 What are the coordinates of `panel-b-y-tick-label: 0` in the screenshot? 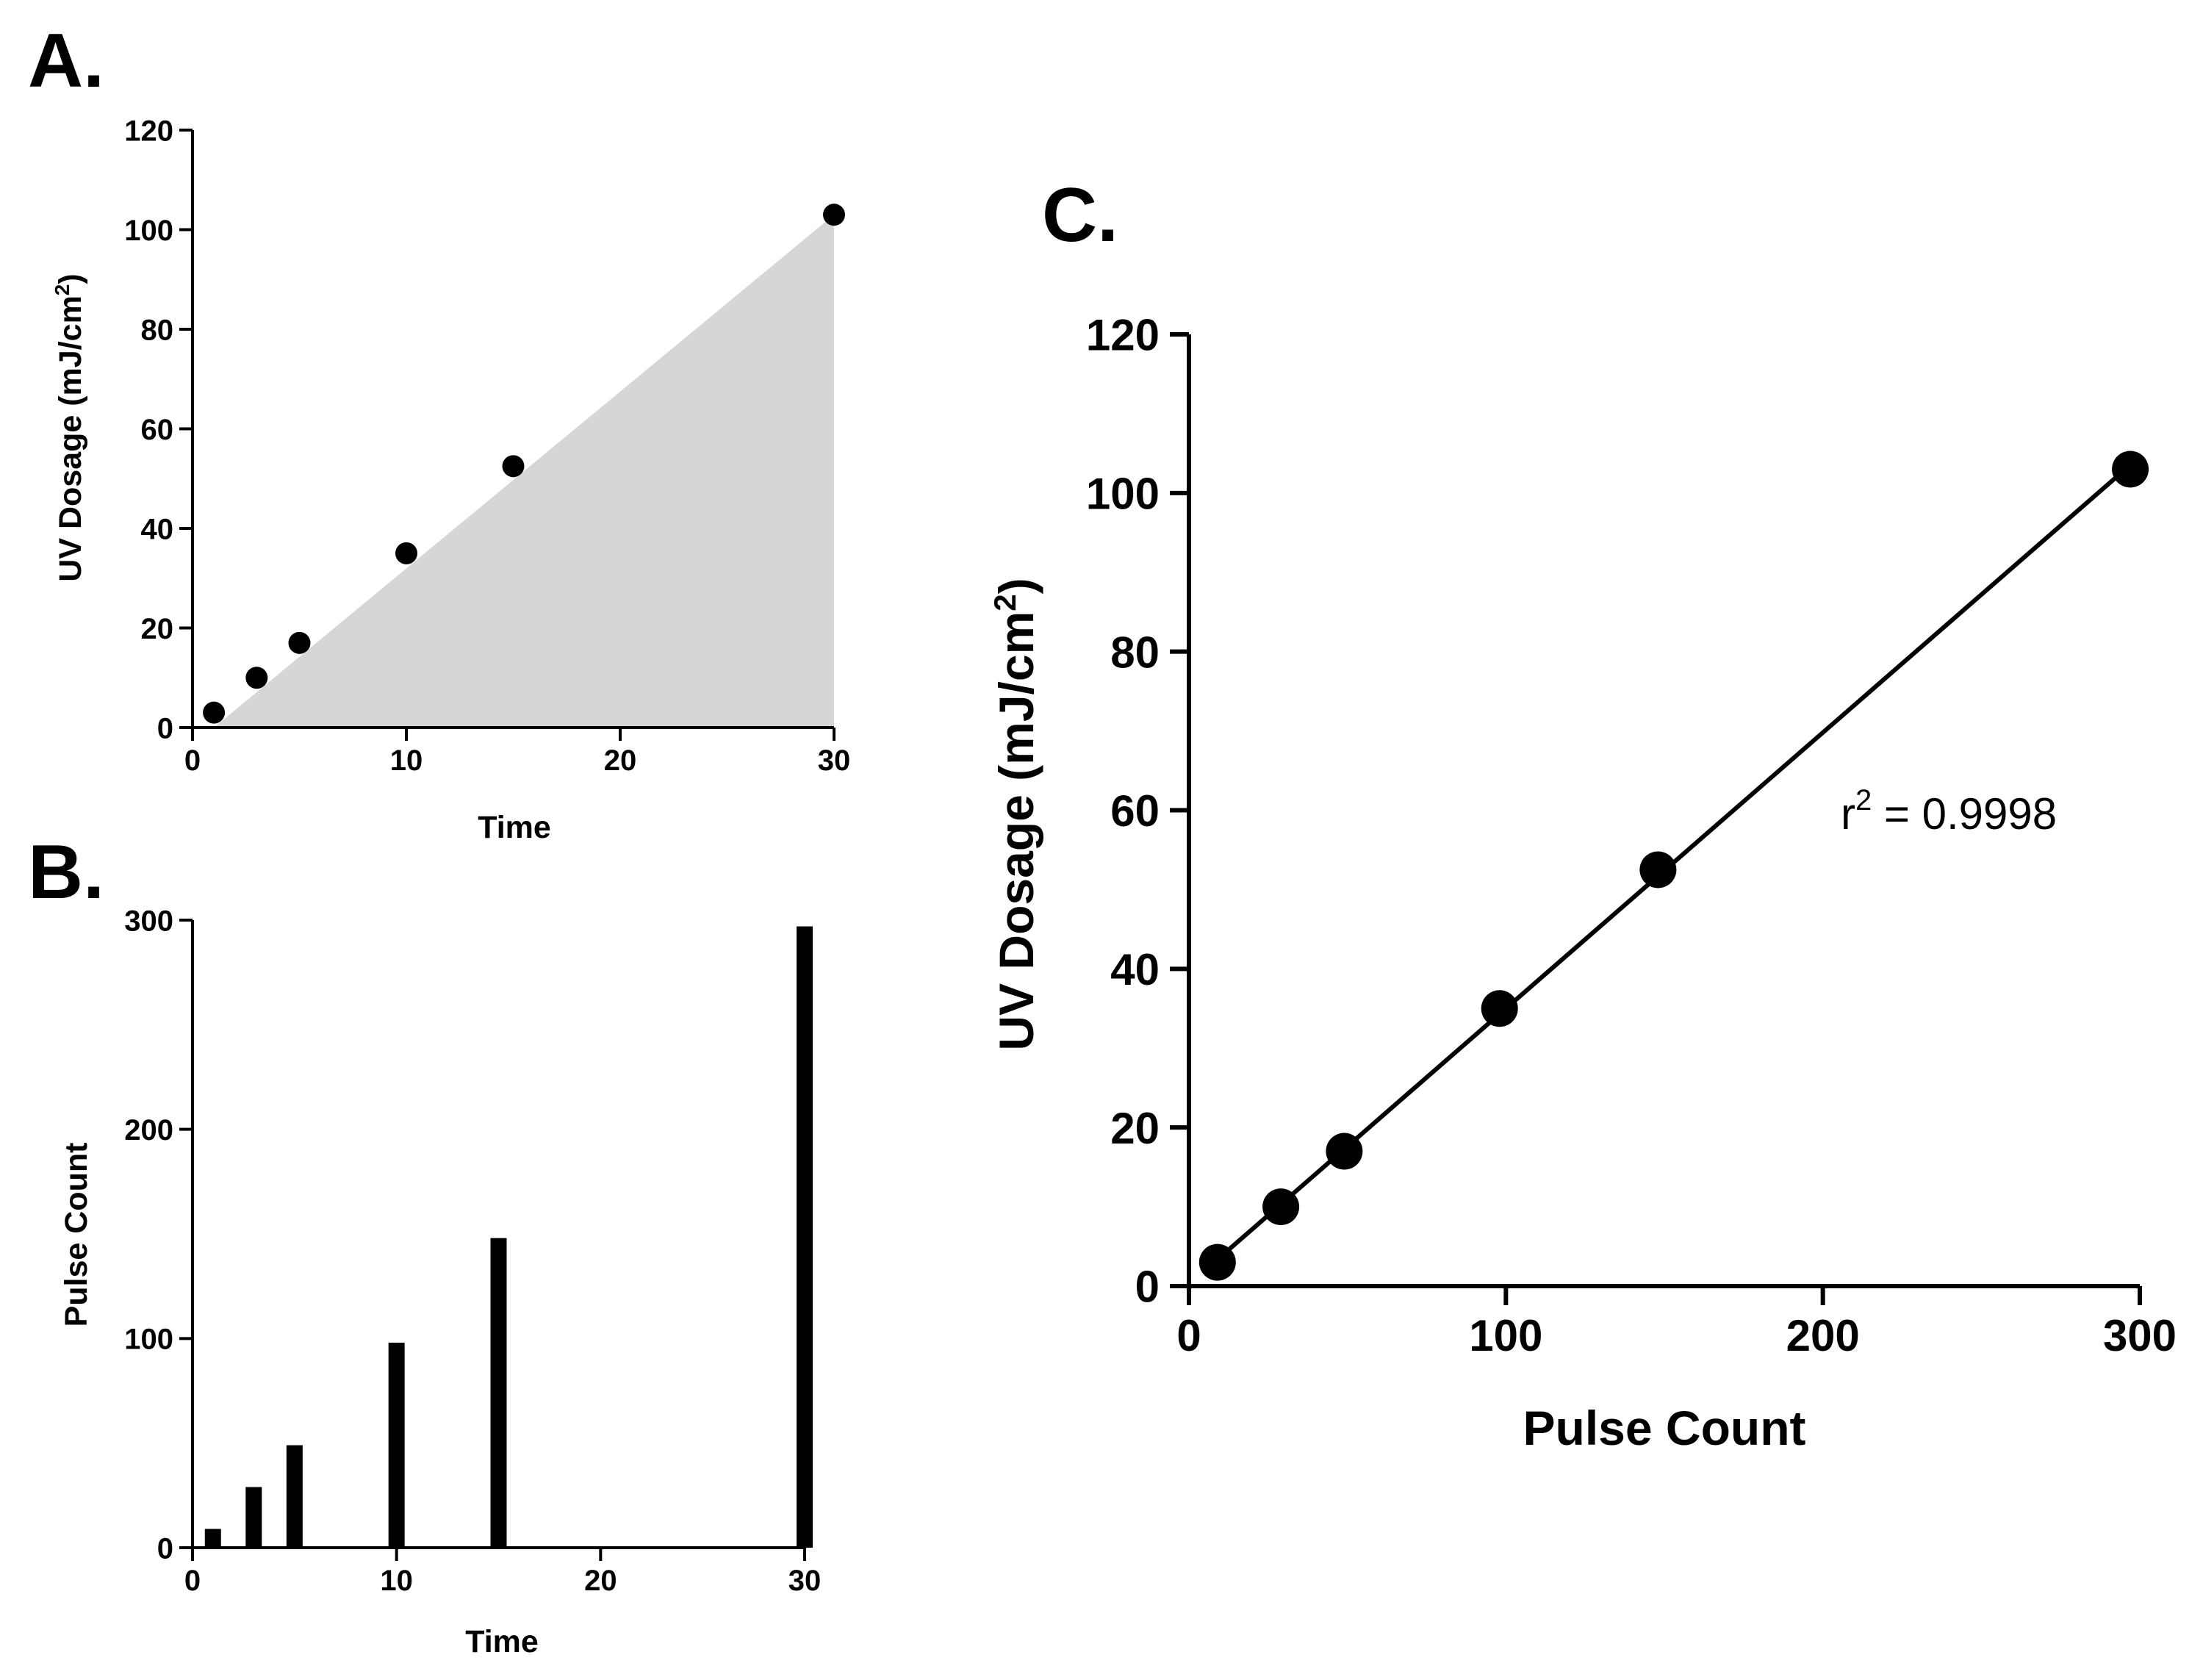 It's located at (165, 1548).